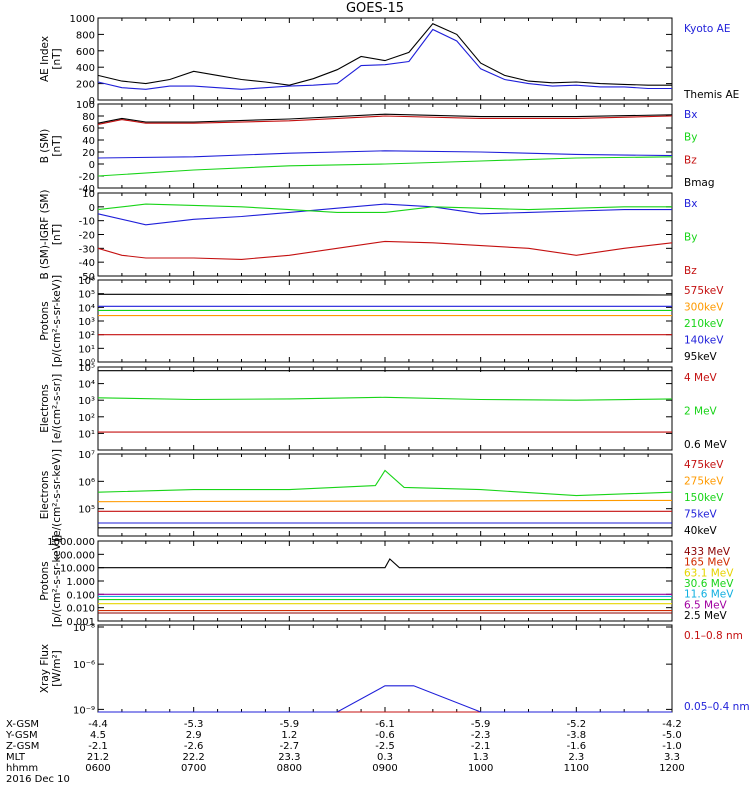  What do you see at coordinates (576, 768) in the screenshot?
I see `x-tick-label: 1100` at bounding box center [576, 768].